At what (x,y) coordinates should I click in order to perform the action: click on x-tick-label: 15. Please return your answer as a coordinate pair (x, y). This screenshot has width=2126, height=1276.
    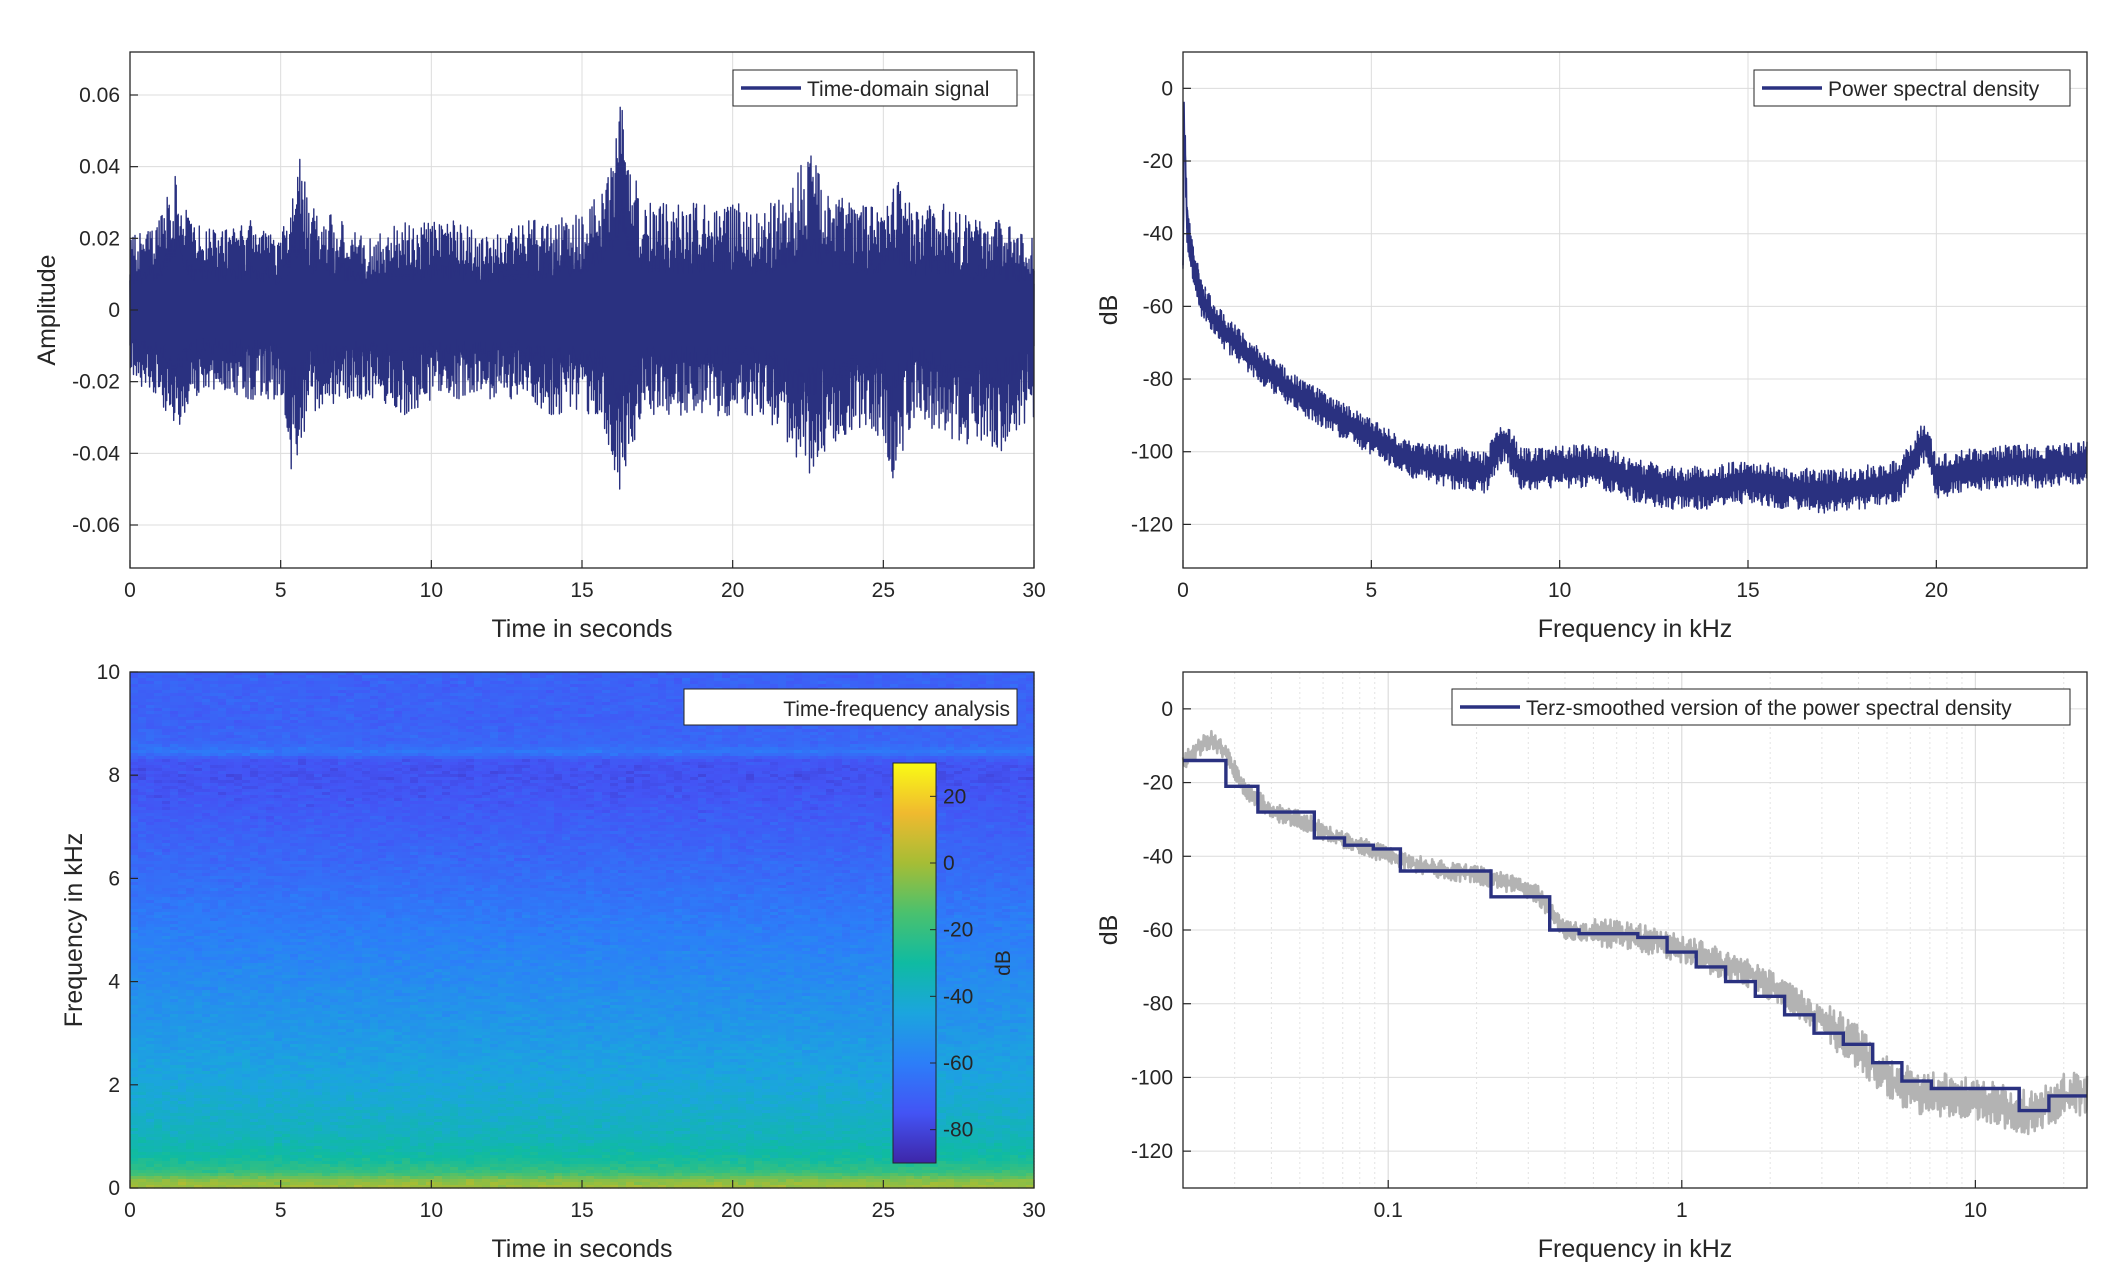
    Looking at the image, I should click on (1747, 590).